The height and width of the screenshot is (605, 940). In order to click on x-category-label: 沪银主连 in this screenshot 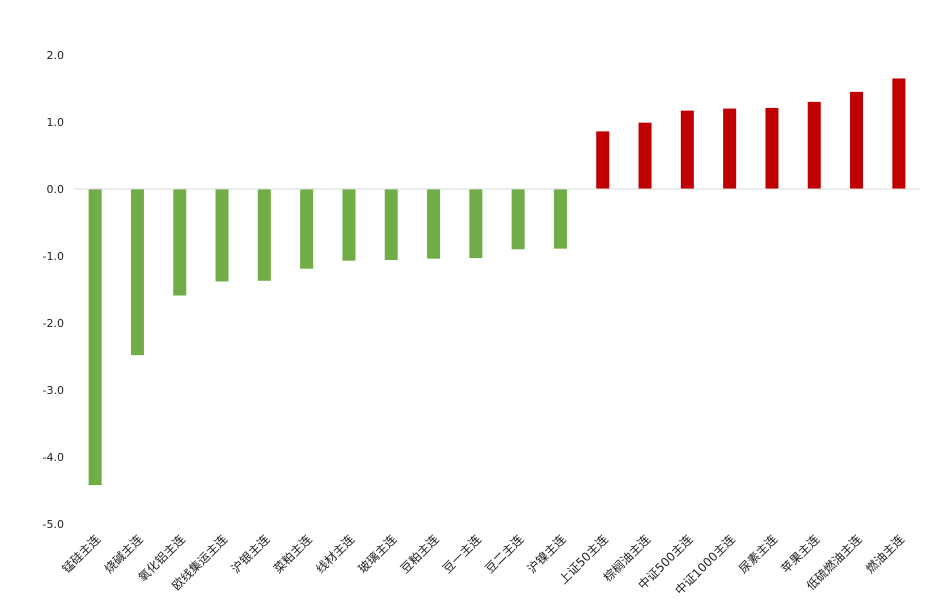, I will do `click(250, 554)`.